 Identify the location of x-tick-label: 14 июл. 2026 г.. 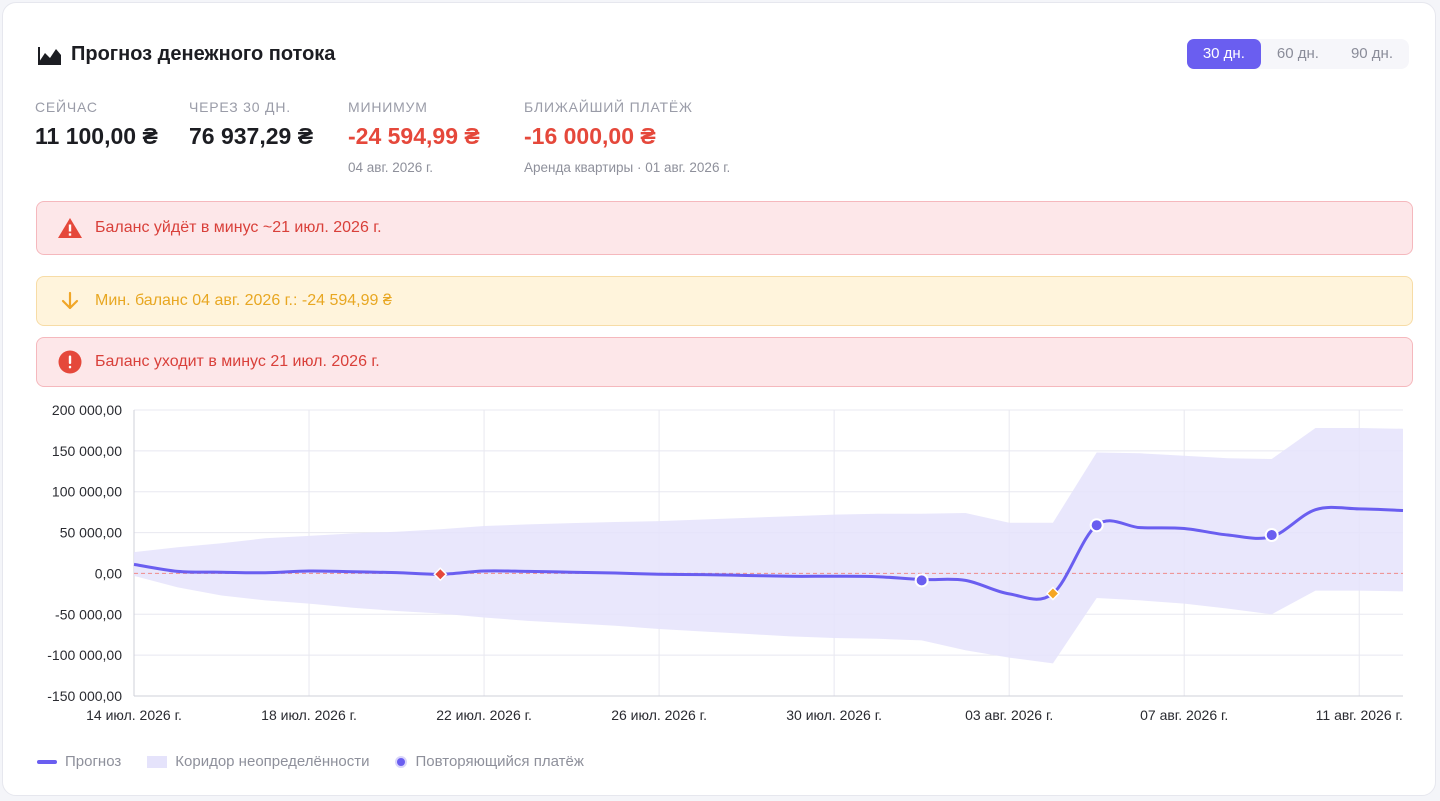
(134, 715).